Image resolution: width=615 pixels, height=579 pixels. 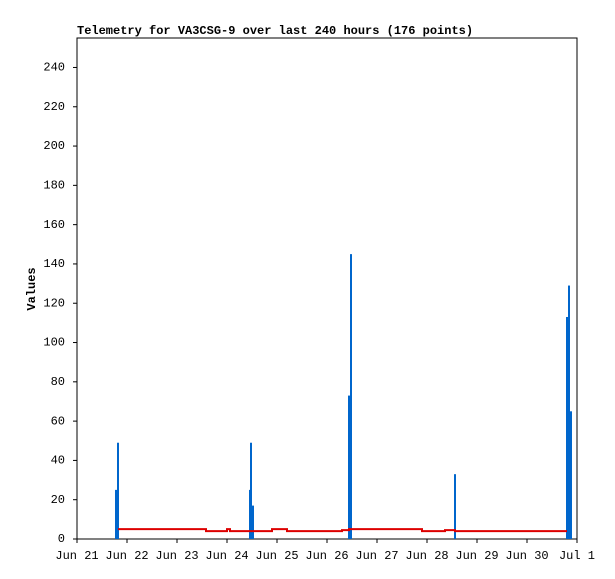 What do you see at coordinates (32, 288) in the screenshot?
I see `y-axis-label: Values` at bounding box center [32, 288].